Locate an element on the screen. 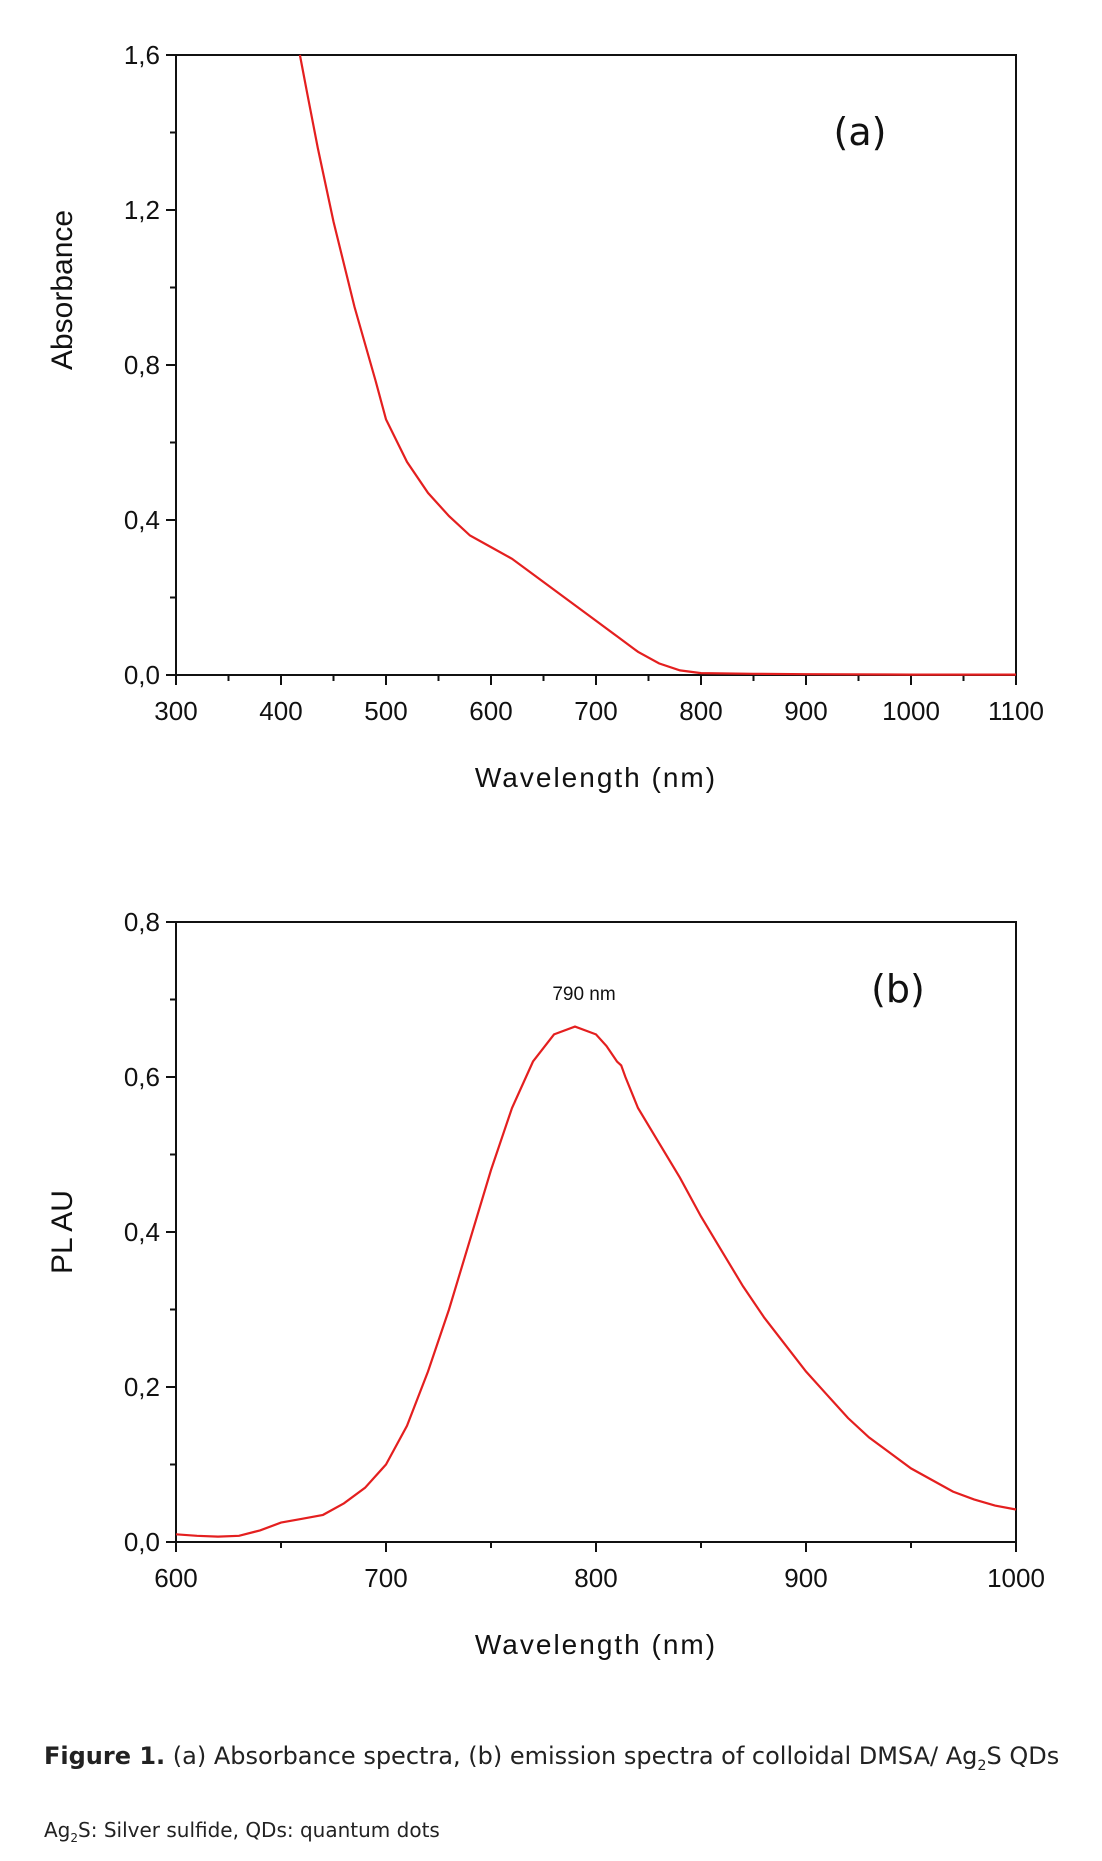  x-tick-label-a-7: 1000 is located at coordinates (911, 711).